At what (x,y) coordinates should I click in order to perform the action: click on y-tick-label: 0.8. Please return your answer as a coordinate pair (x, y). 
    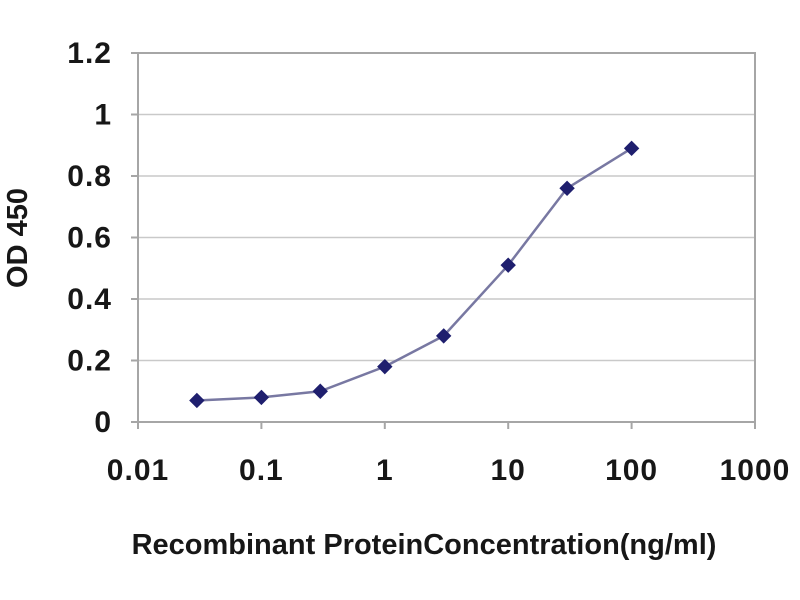
    Looking at the image, I should click on (89, 176).